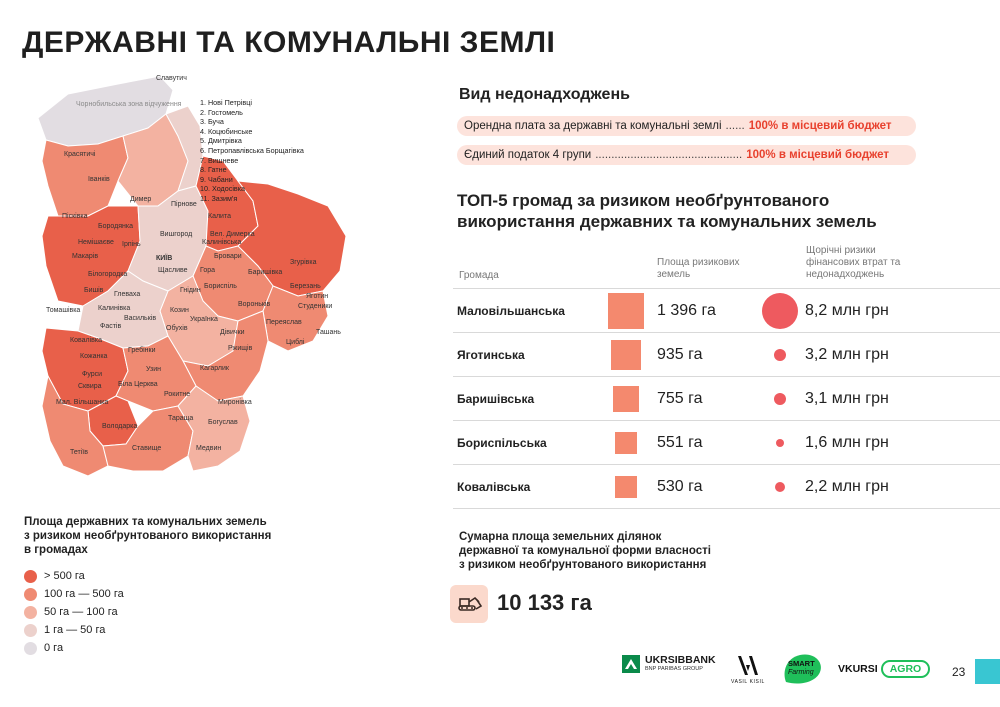  What do you see at coordinates (544, 94) in the screenshot?
I see `types-title: Вид недонадходжень` at bounding box center [544, 94].